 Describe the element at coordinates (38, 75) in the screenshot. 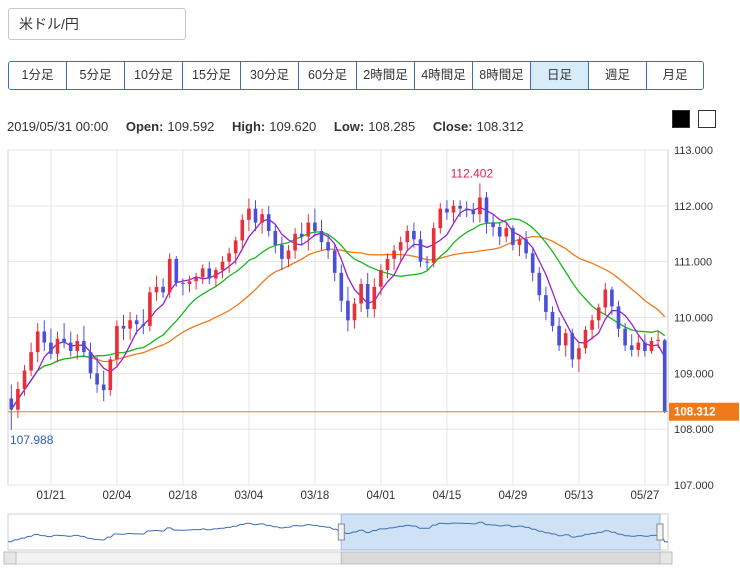

I see `timeframe-tab-0: 1分足` at that location.